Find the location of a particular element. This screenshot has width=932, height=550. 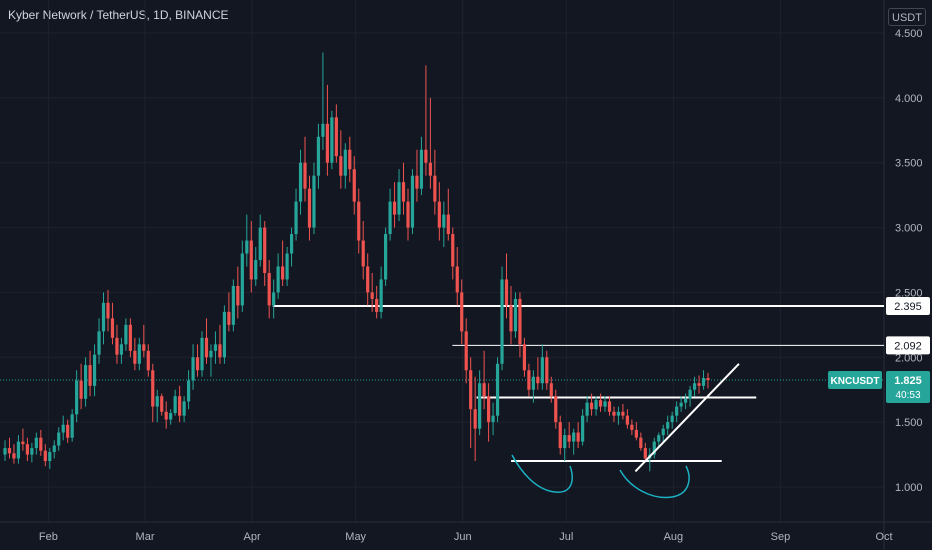

x-tick-label: Aug is located at coordinates (674, 537).